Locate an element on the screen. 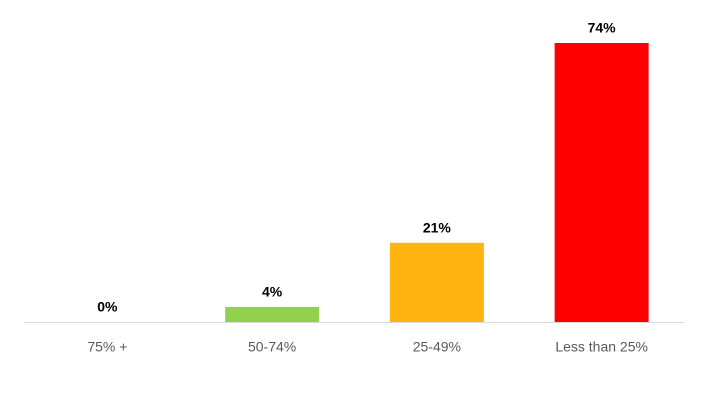 This screenshot has width=719, height=400. x-tick-label: 75% + is located at coordinates (107, 347).